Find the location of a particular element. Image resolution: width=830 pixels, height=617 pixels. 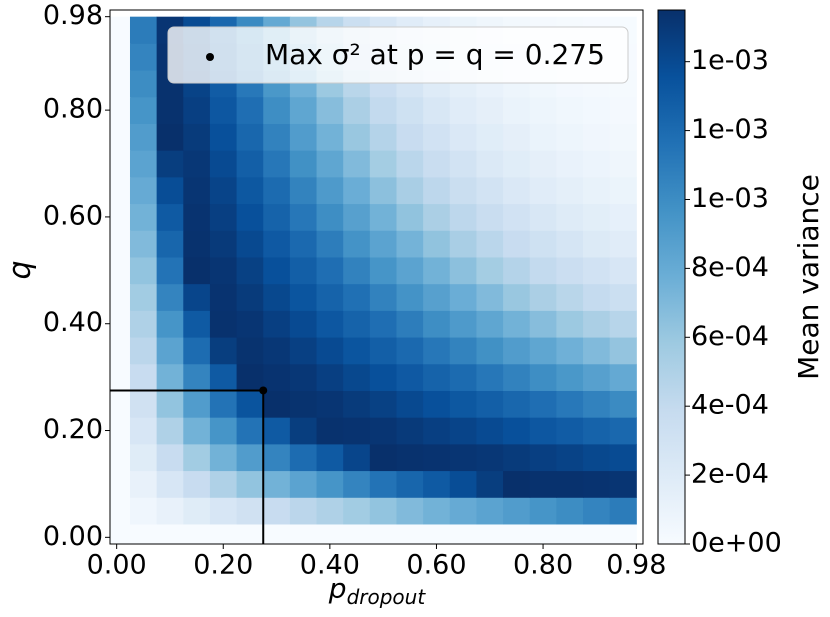

x-tick-label: 0.80 is located at coordinates (543, 565).